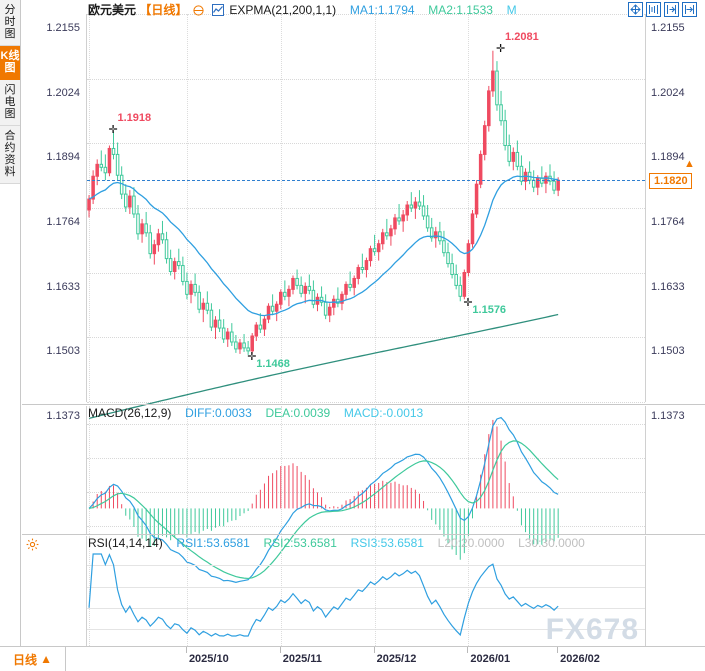  What do you see at coordinates (10, 63) in the screenshot?
I see `sidebar-item-kline: K线图` at bounding box center [10, 63].